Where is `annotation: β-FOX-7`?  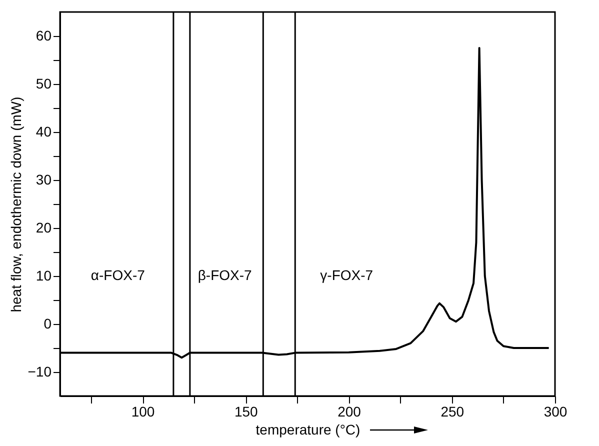 annotation: β-FOX-7 is located at coordinates (225, 275).